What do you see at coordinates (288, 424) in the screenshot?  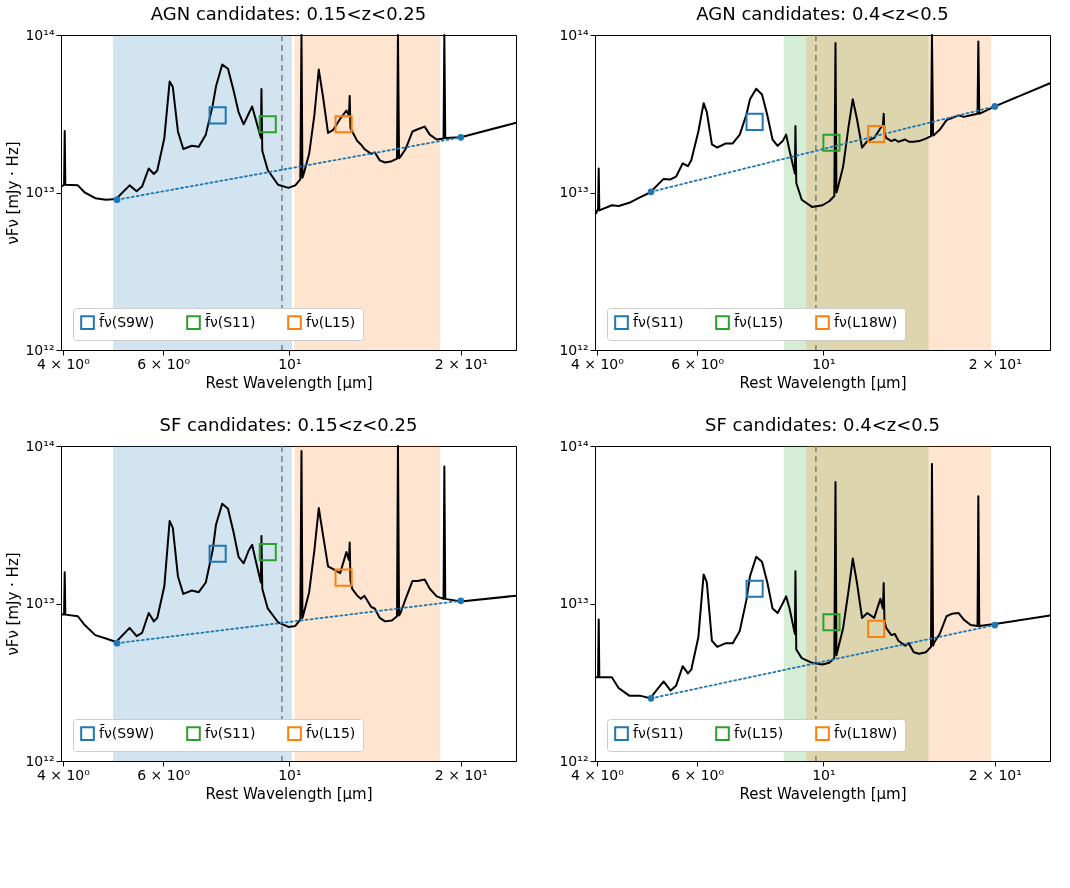 I see `chart-title: SF candidates: 0.15<z<0.25` at bounding box center [288, 424].